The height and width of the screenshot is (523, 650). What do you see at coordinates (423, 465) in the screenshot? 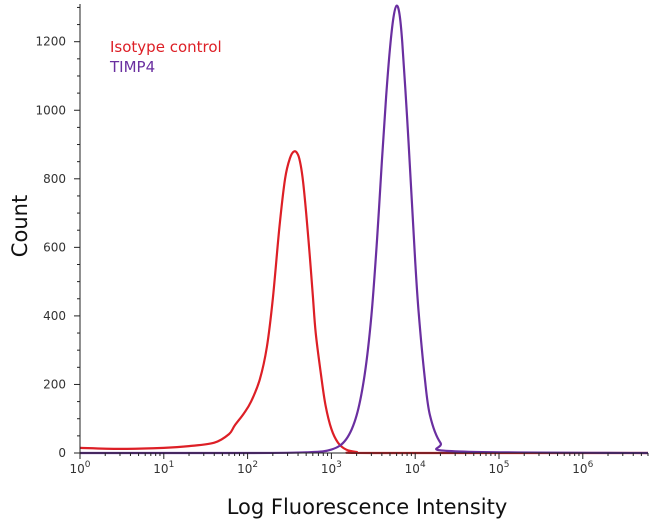
I see `x-tick-exponent: 4` at bounding box center [423, 465].